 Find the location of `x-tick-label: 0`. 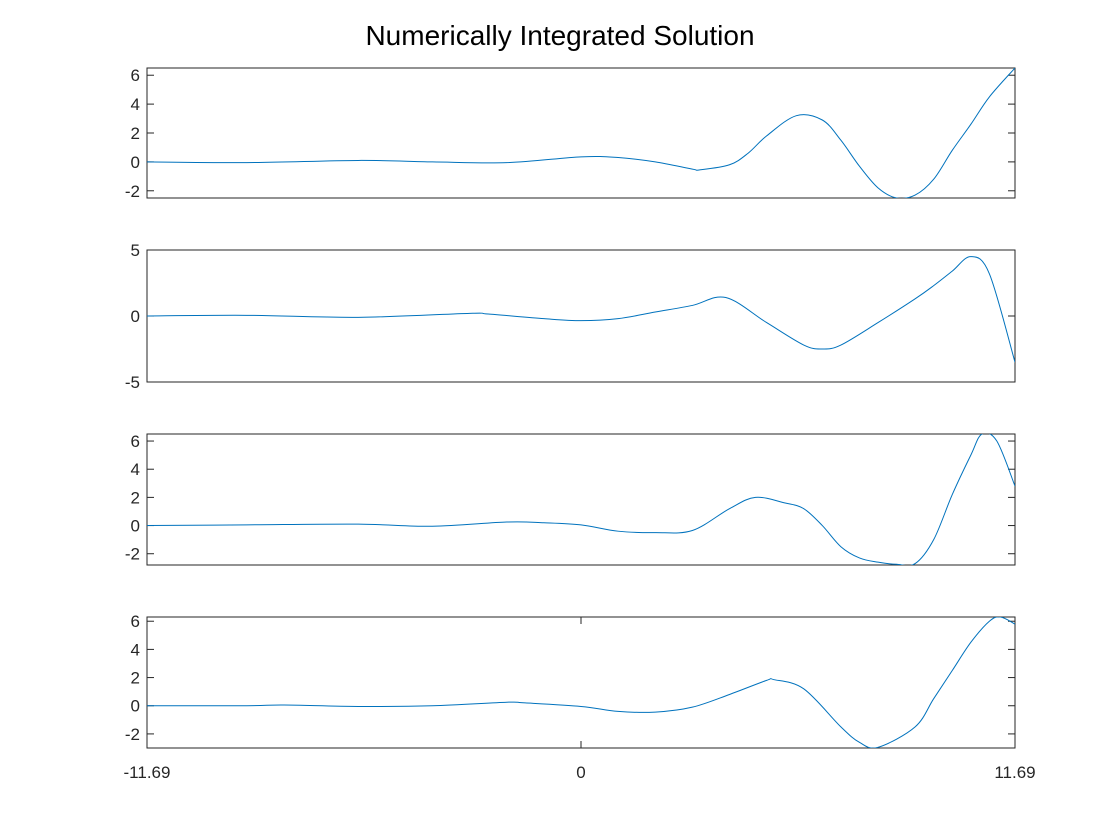

x-tick-label: 0 is located at coordinates (580, 772).